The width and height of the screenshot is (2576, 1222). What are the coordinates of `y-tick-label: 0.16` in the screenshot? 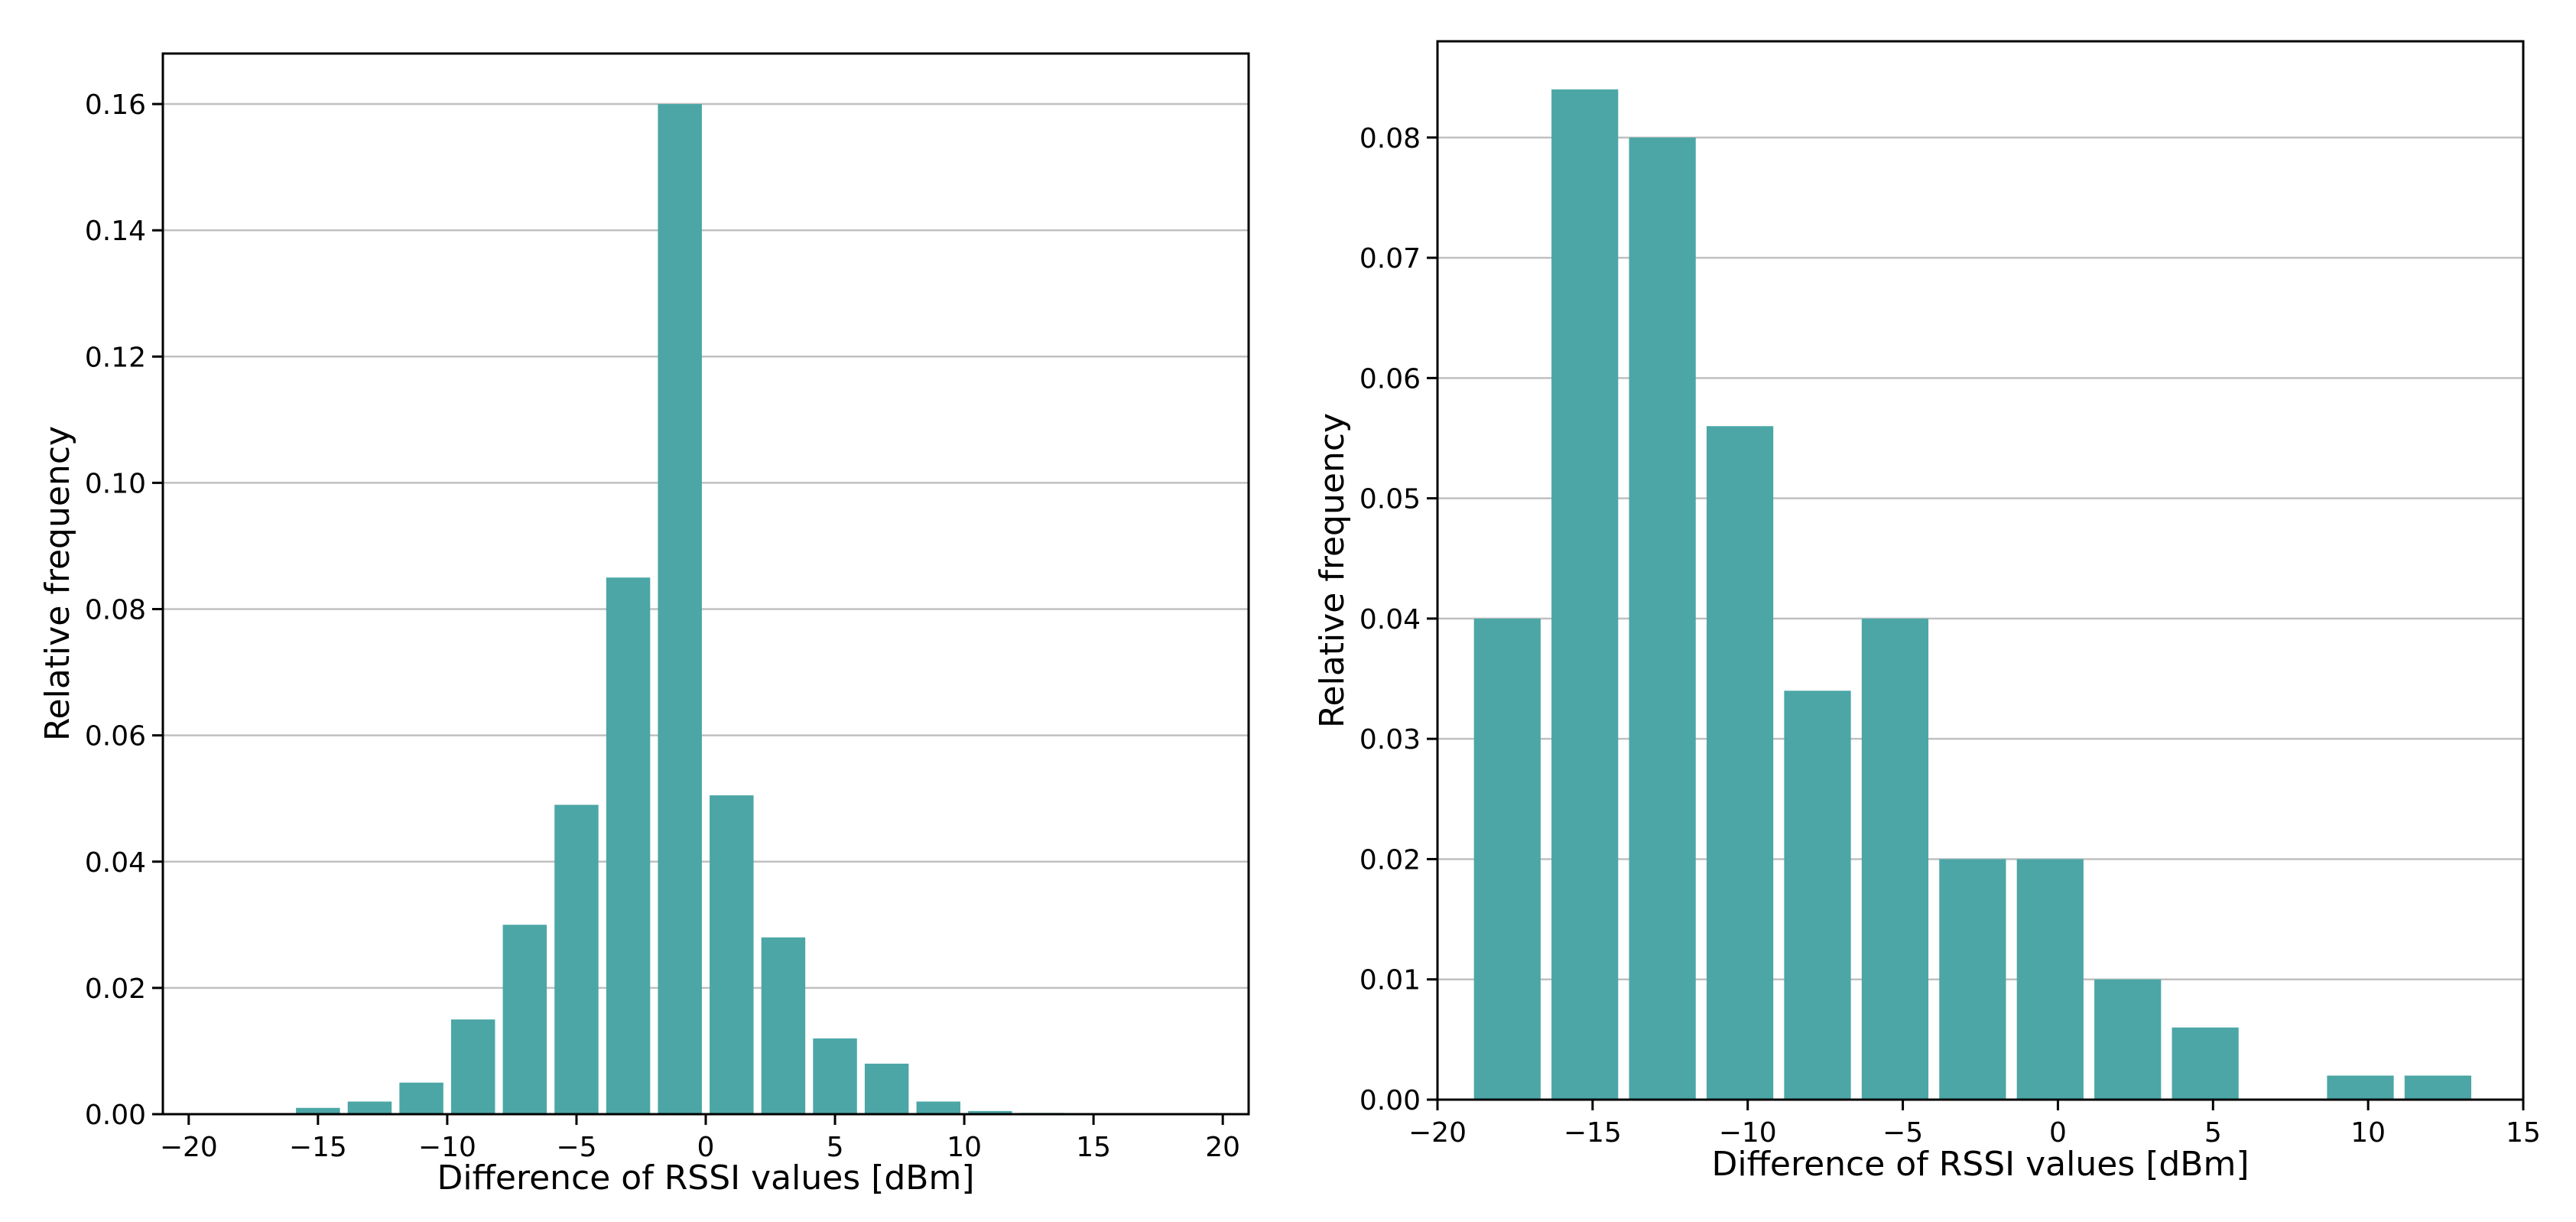 It's located at (115, 105).